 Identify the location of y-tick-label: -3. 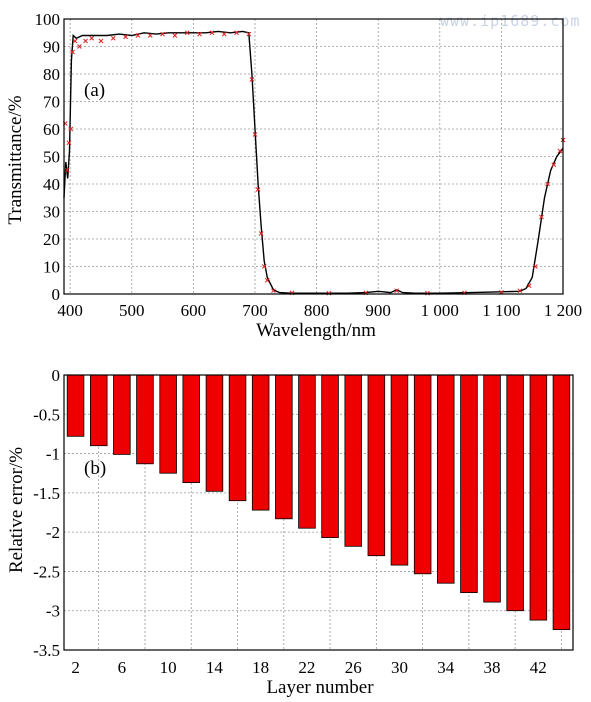
(53, 611).